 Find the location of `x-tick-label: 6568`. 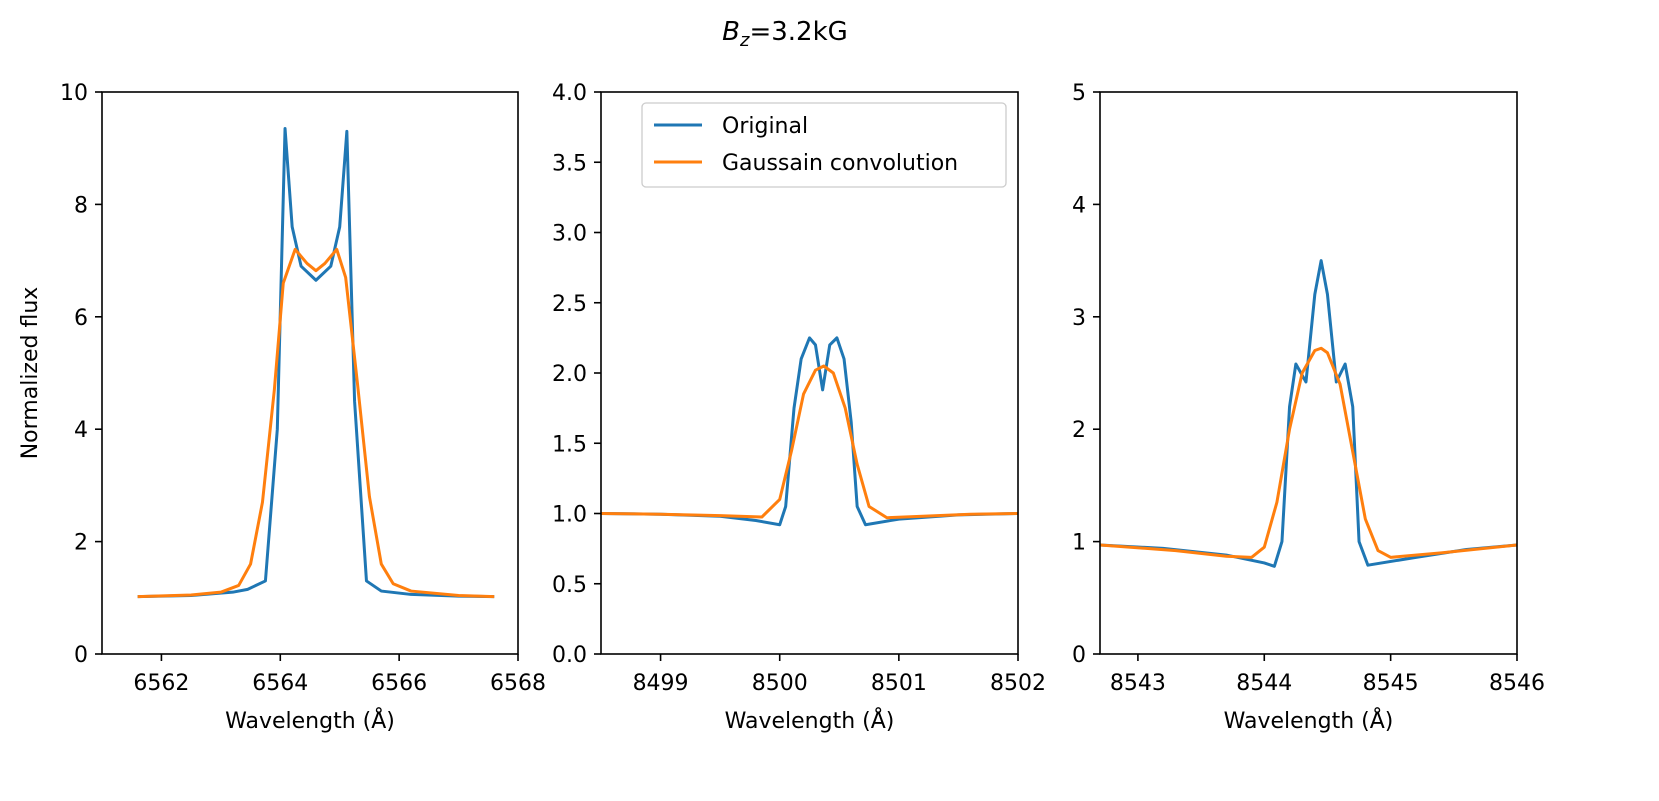

x-tick-label: 6568 is located at coordinates (518, 683).